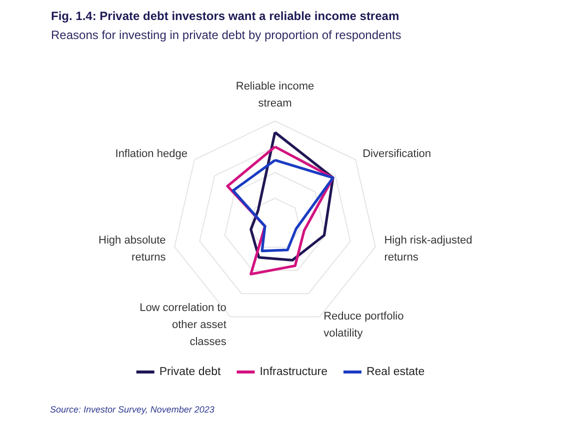 This screenshot has height=435, width=561. I want to click on spoke-label: Reliable income stream, so click(275, 95).